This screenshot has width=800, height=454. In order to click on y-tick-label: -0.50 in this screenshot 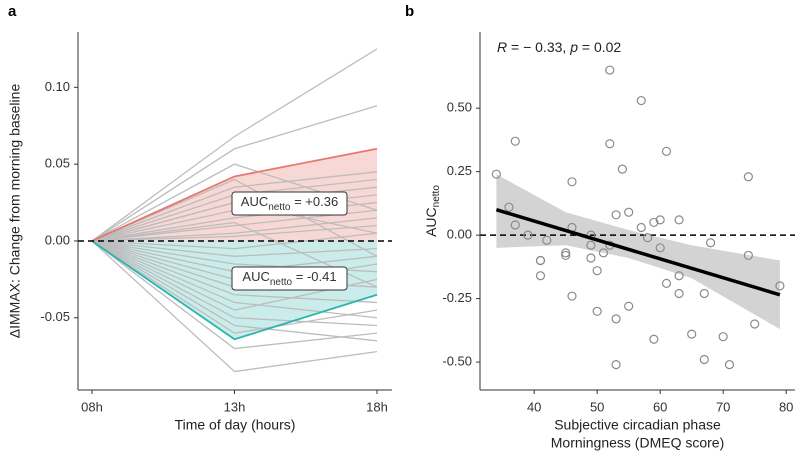, I will do `click(457, 361)`.